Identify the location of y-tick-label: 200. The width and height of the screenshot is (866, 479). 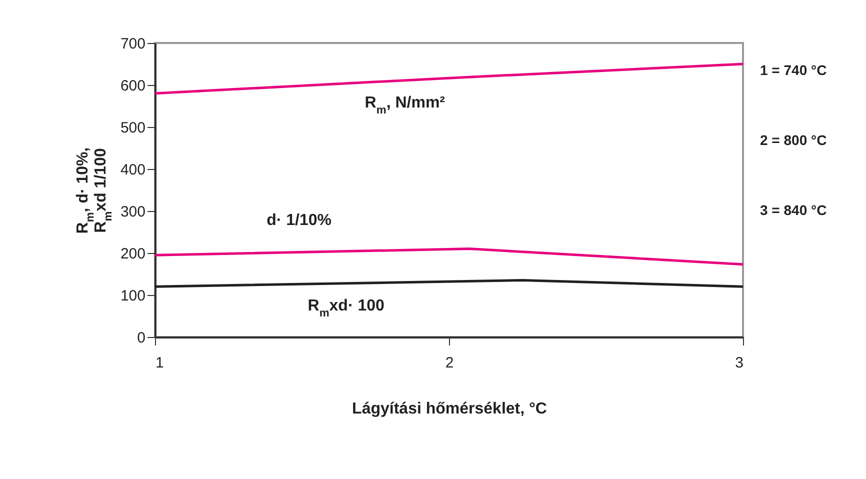
(133, 254).